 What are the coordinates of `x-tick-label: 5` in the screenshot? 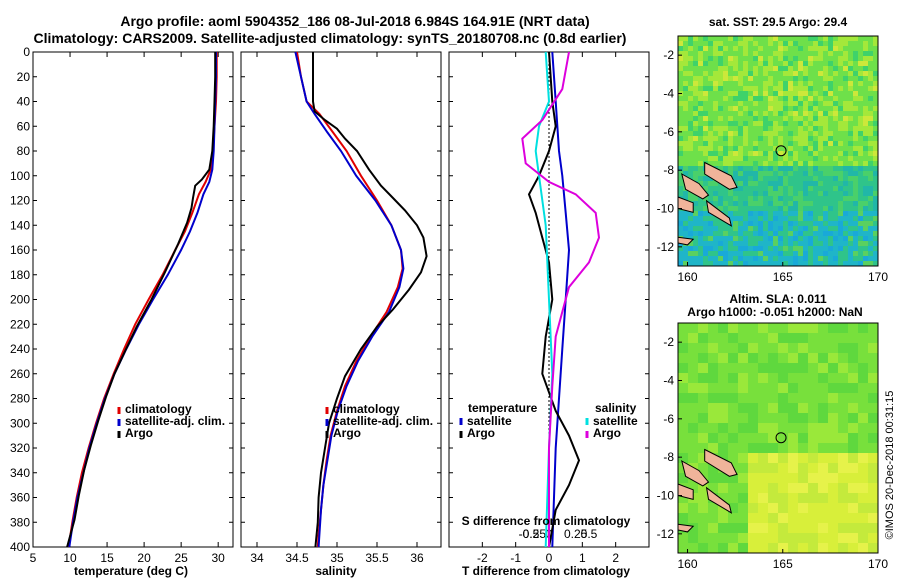 It's located at (33, 558).